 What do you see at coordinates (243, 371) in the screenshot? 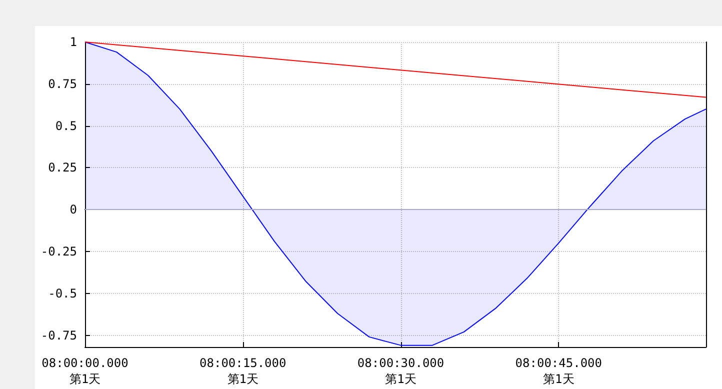
I see `x-tick-label: 08:00:15.000 第1天` at bounding box center [243, 371].